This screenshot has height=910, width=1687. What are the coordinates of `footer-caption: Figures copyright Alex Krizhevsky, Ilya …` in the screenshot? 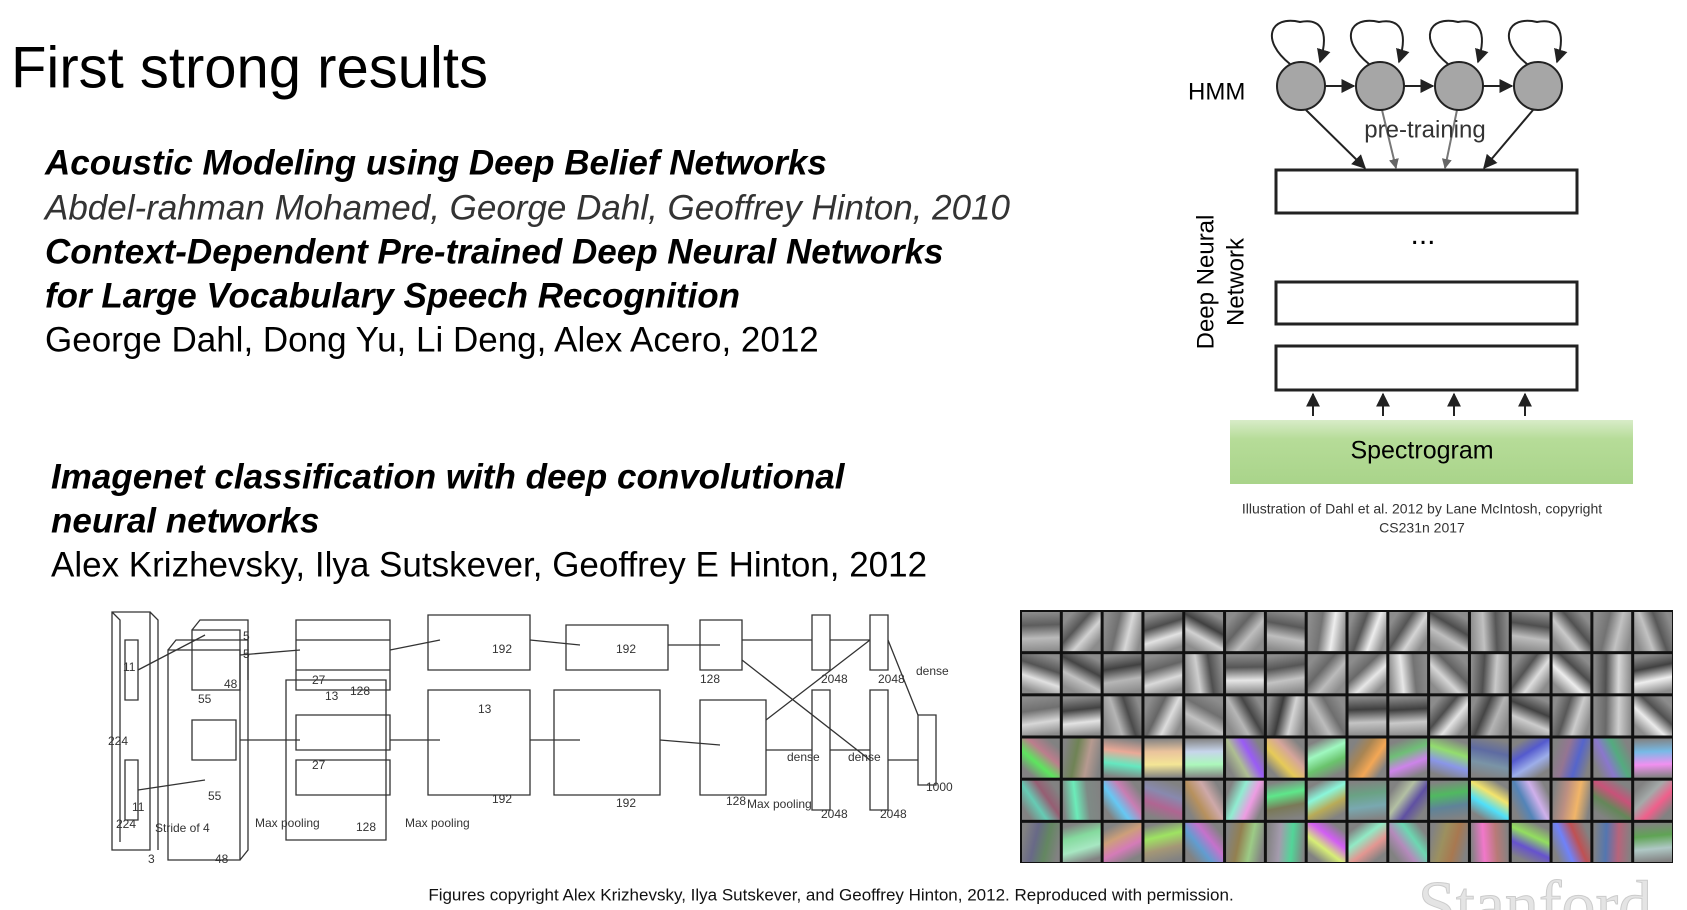 It's located at (830, 894).